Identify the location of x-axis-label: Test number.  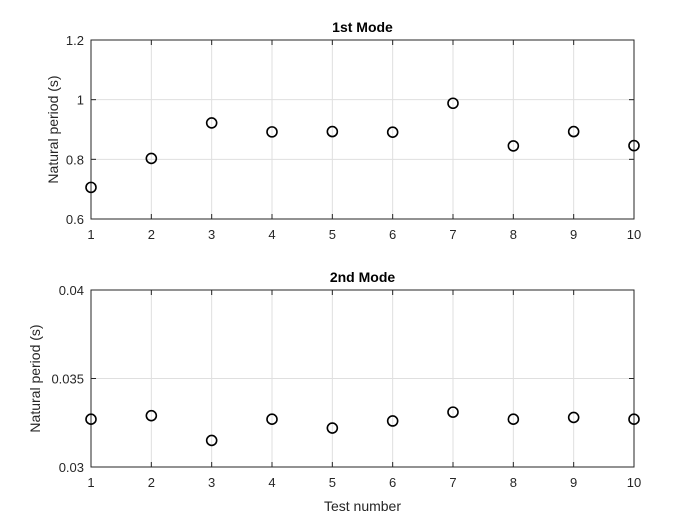
(362, 506).